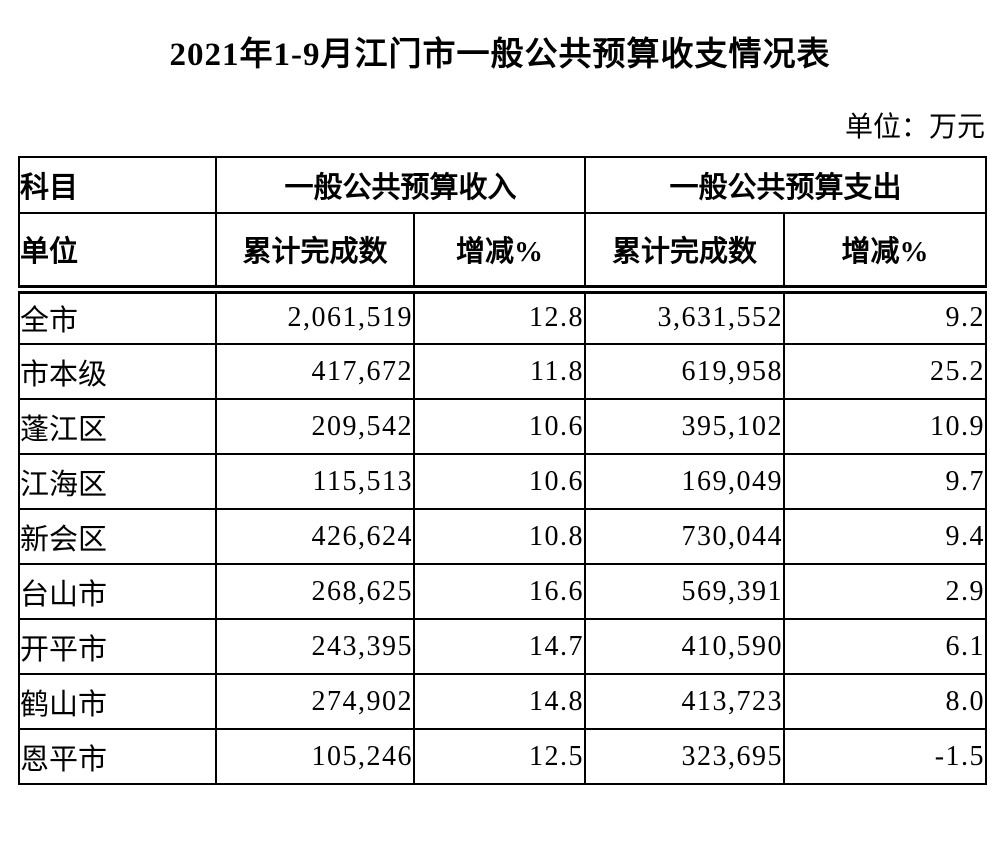  What do you see at coordinates (117, 316) in the screenshot?
I see `unit-cell: 全市` at bounding box center [117, 316].